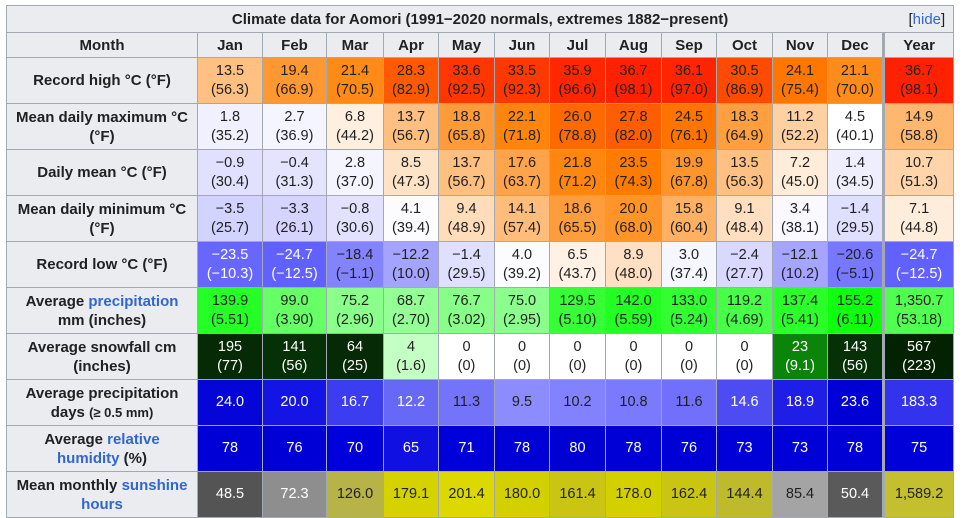  I want to click on value-imperial: (96.6), so click(577, 89).